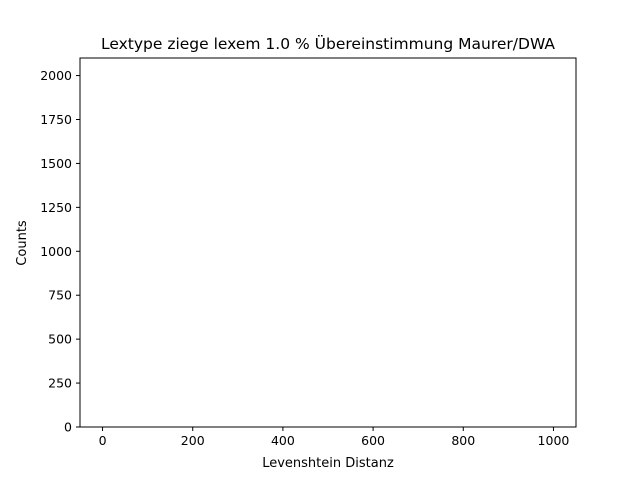 This screenshot has width=640, height=480. What do you see at coordinates (463, 440) in the screenshot?
I see `x-tick-label: 800` at bounding box center [463, 440].